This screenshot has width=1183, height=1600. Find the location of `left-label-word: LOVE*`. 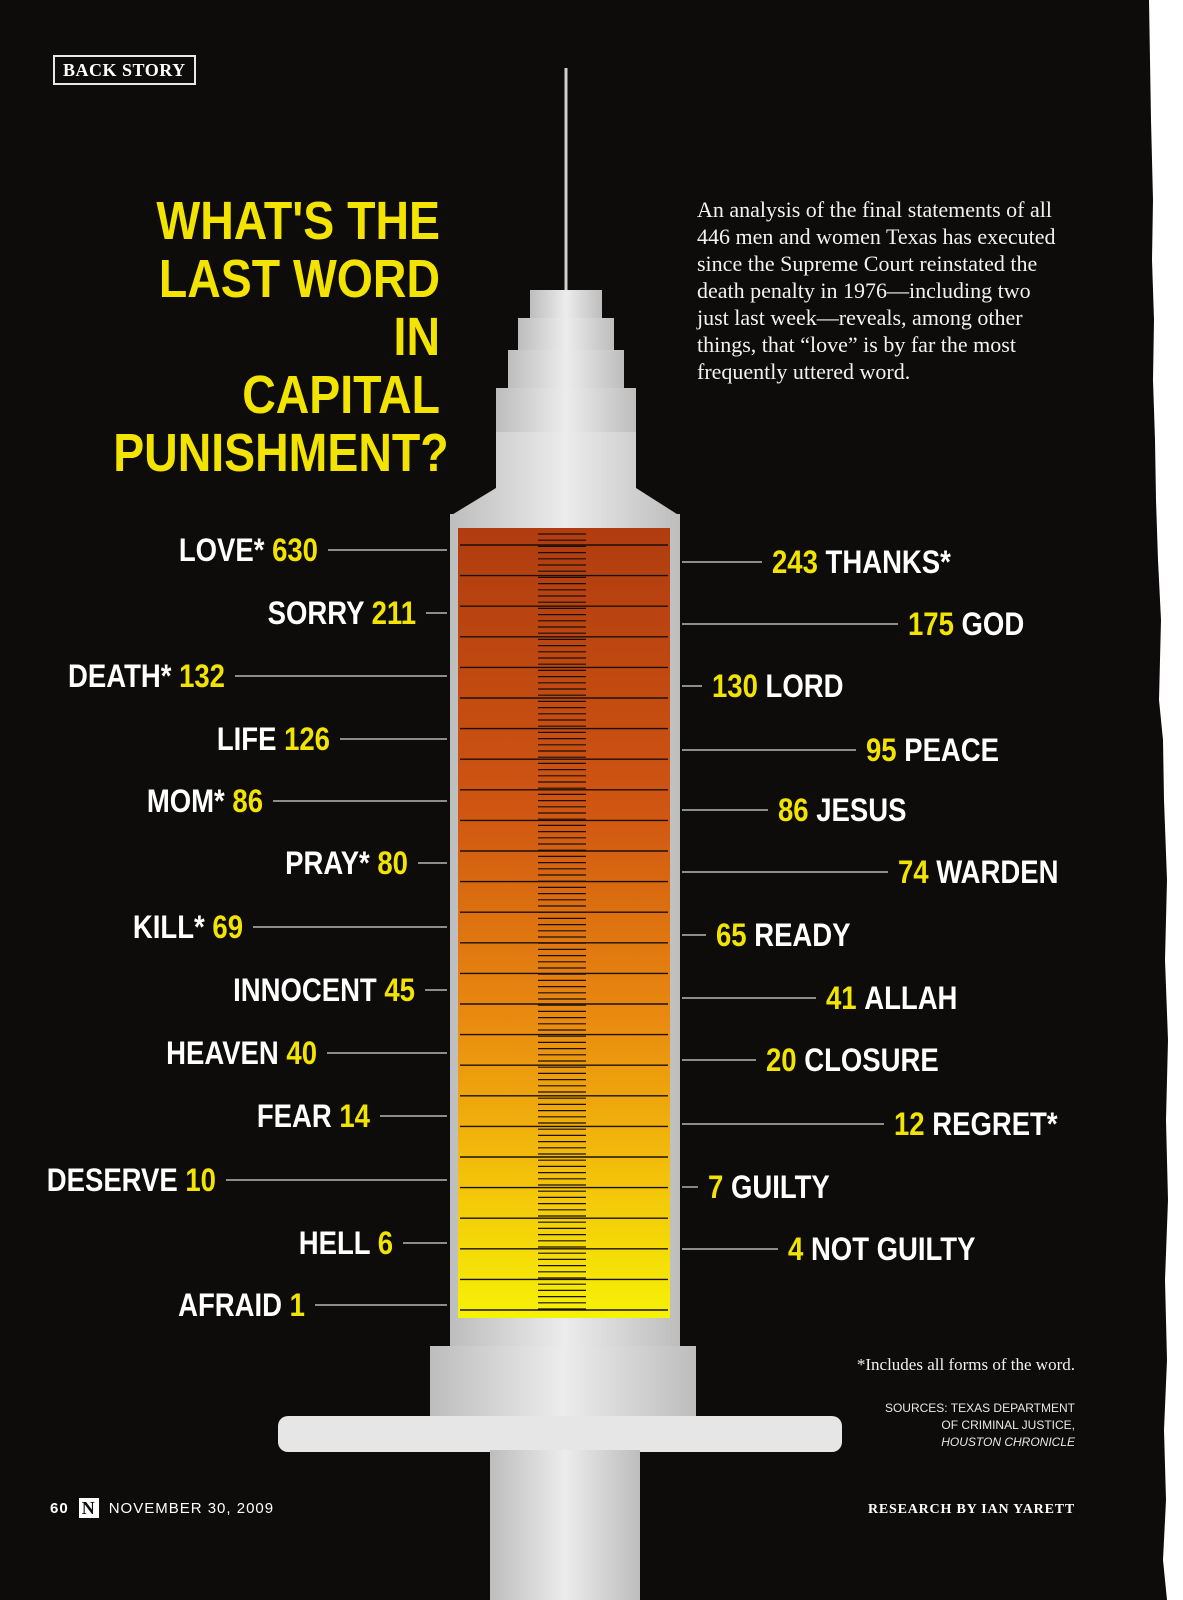

left-label-word: LOVE* is located at coordinates (225, 550).